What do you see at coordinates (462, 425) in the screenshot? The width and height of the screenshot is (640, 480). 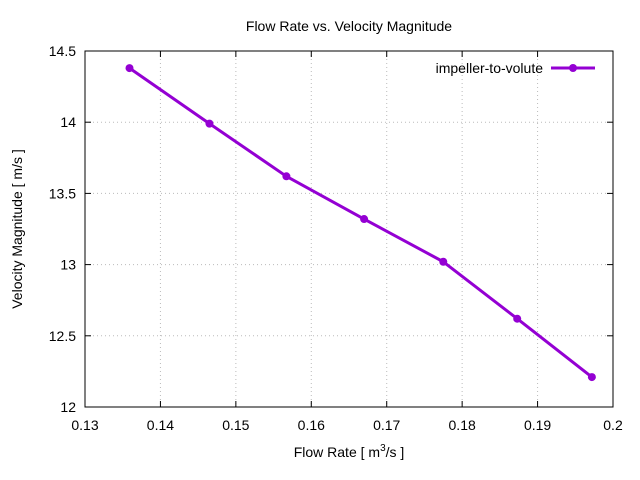 I see `x-tick-label: 0.18` at bounding box center [462, 425].